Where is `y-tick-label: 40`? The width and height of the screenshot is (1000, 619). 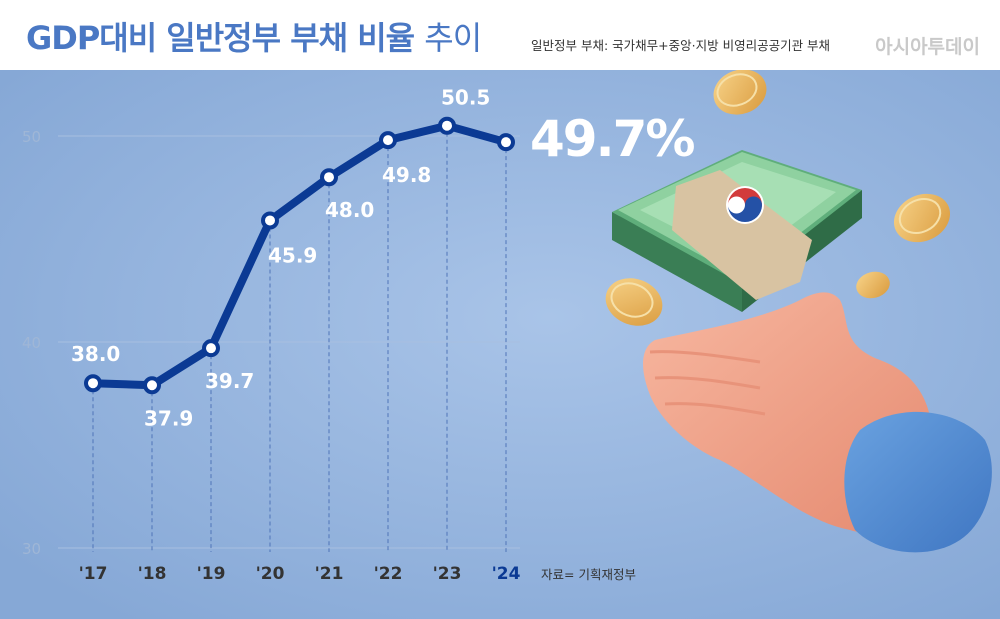
y-tick-label: 40 is located at coordinates (31, 343).